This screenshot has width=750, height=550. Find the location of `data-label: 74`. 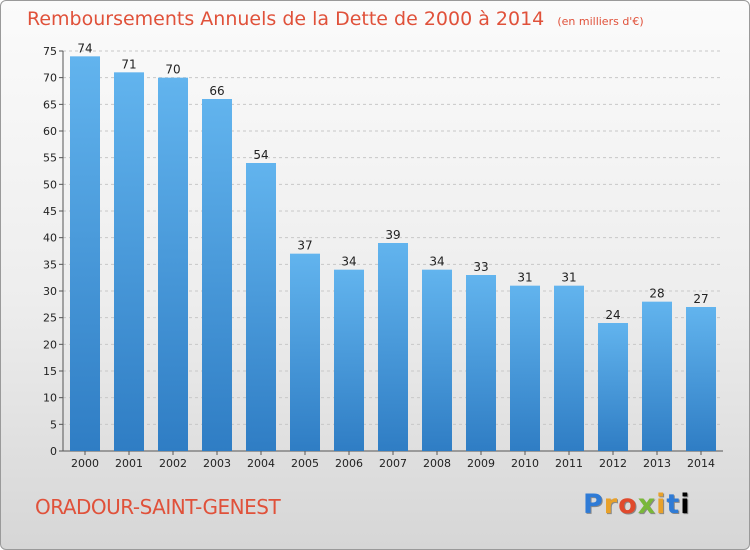

data-label: 74 is located at coordinates (84, 48).